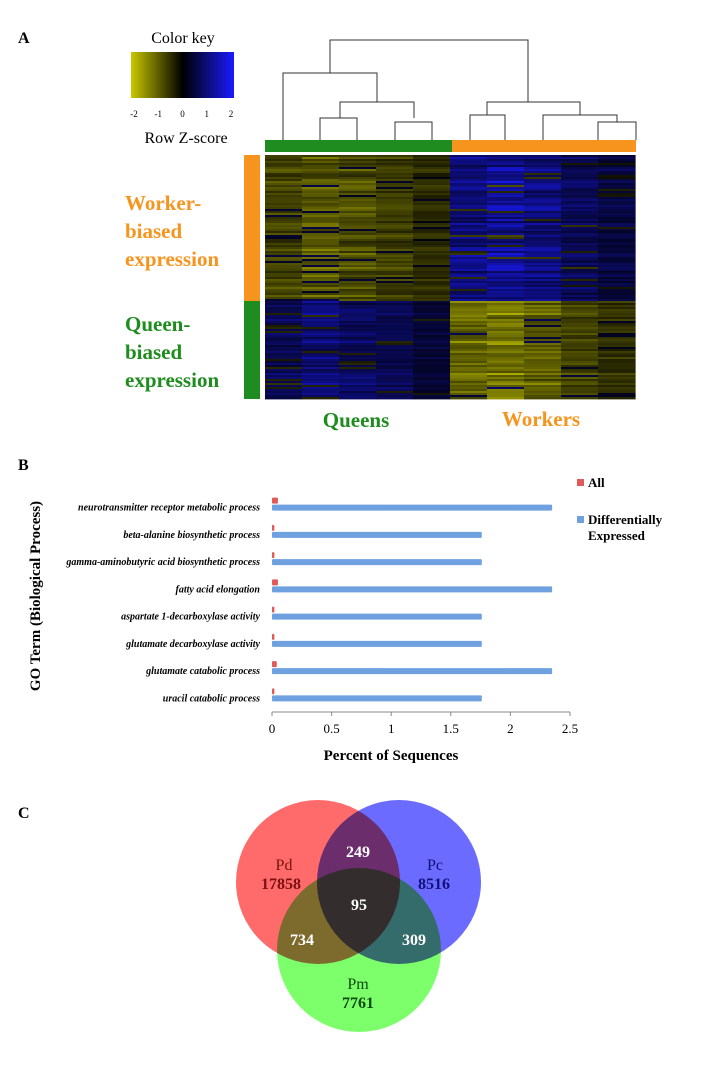  What do you see at coordinates (183, 38) in the screenshot?
I see `color-key-title: Color key` at bounding box center [183, 38].